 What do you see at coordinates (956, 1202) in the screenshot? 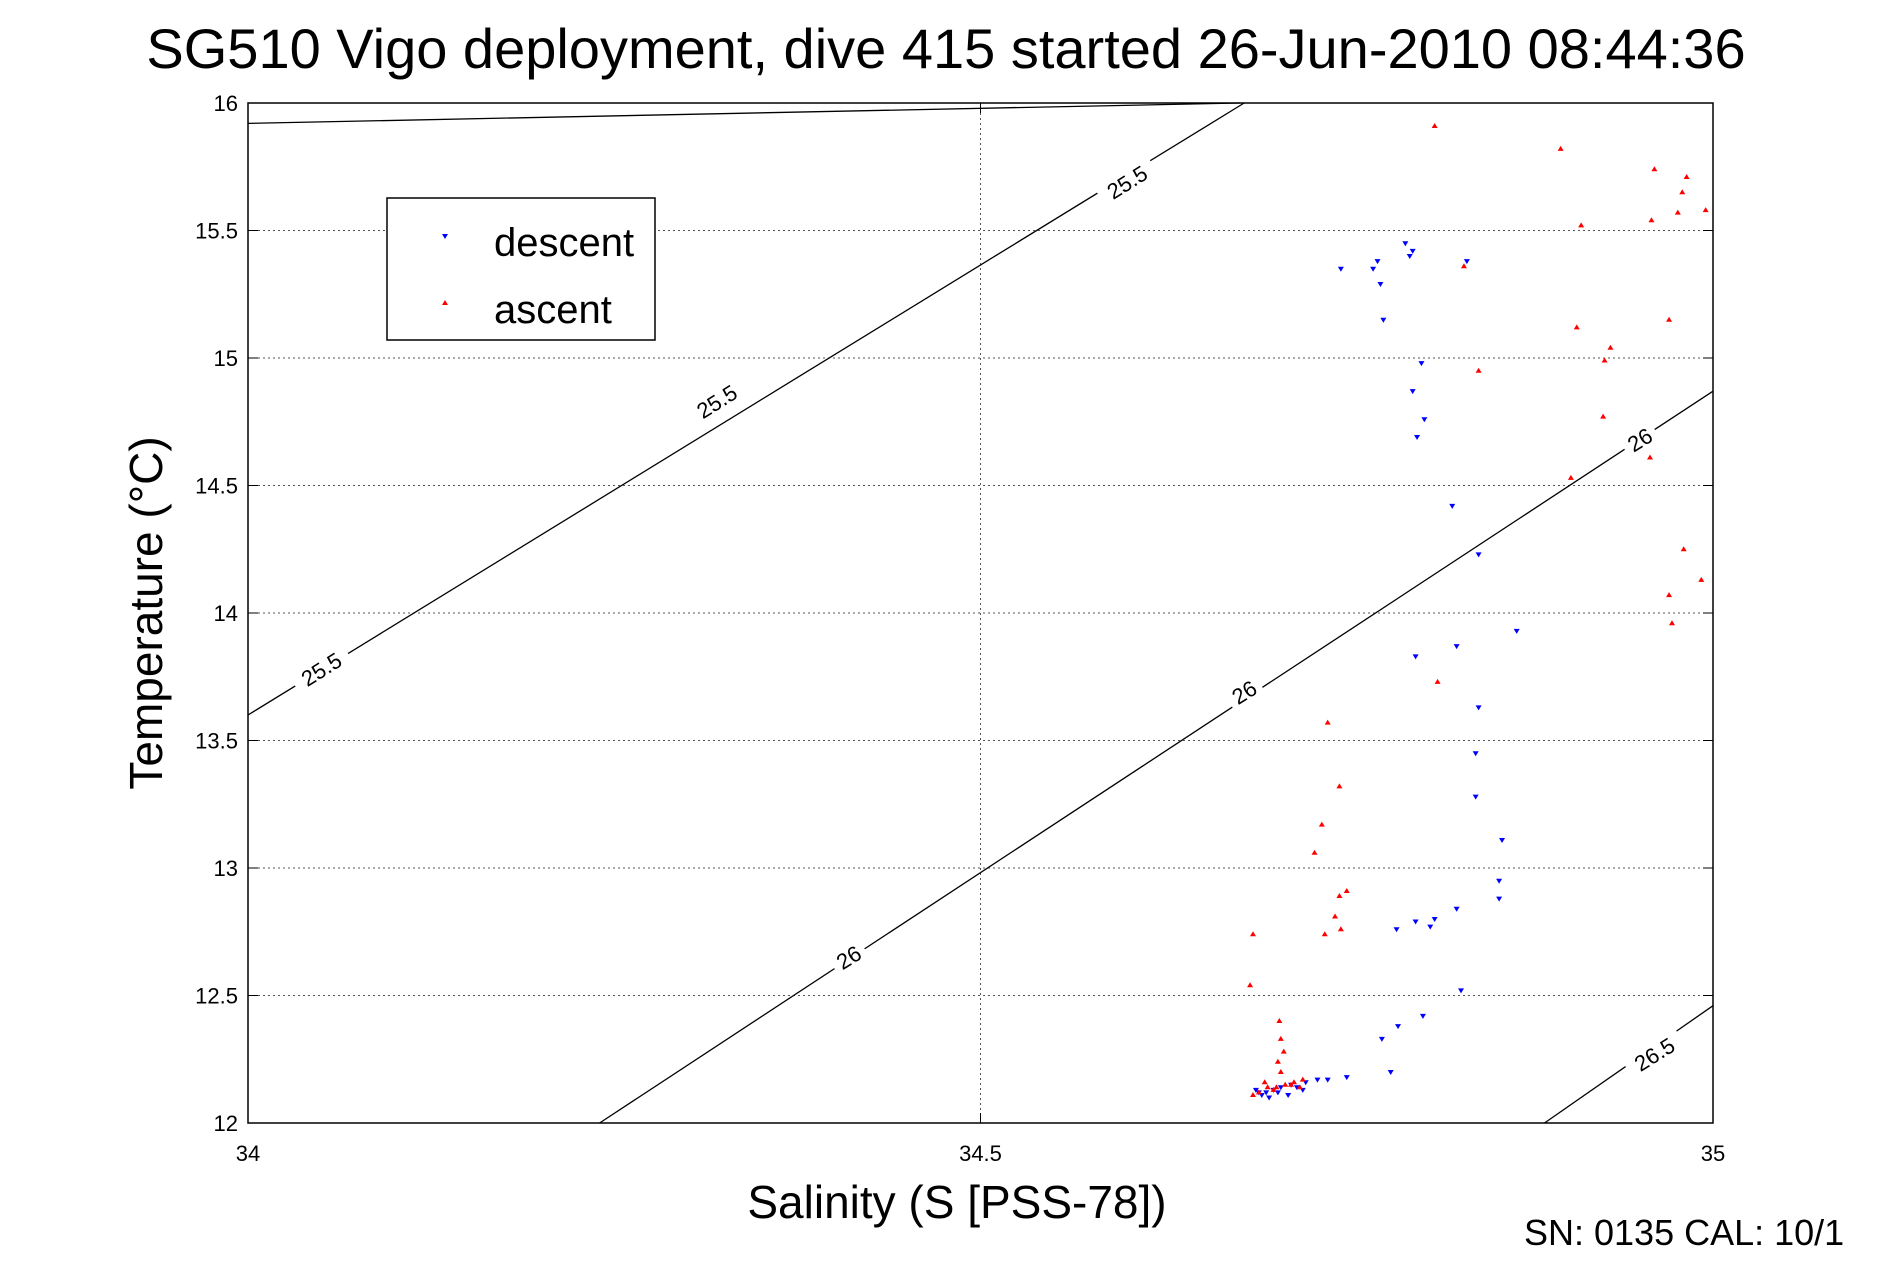
I see `x-axis-label: Salinity (S [PSS-78])` at bounding box center [956, 1202].